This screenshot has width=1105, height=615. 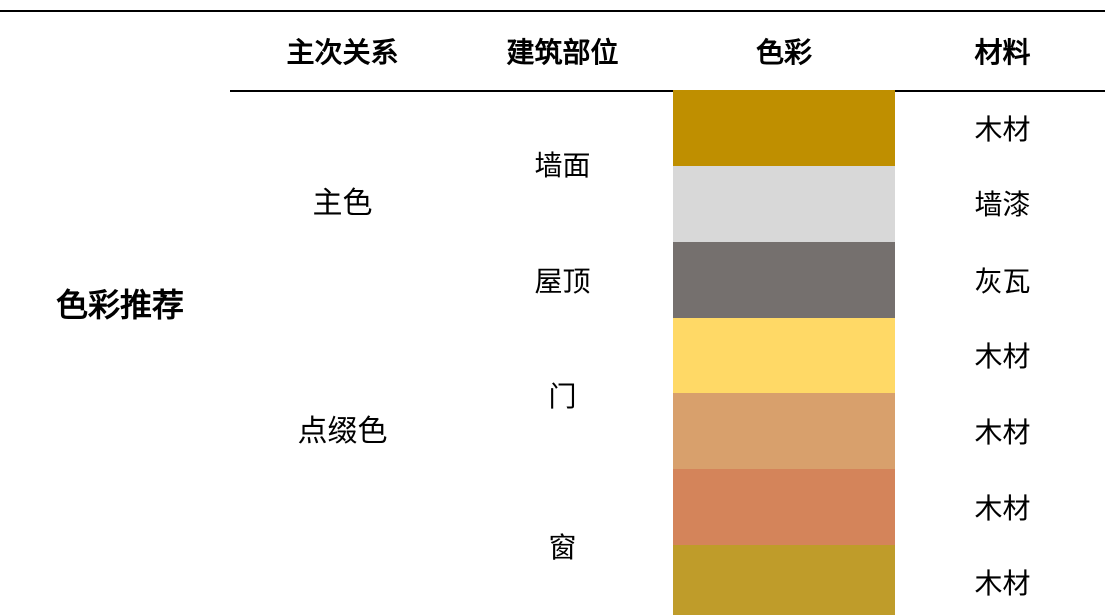 I want to click on table-left-title: 色彩推荐, so click(x=119, y=305).